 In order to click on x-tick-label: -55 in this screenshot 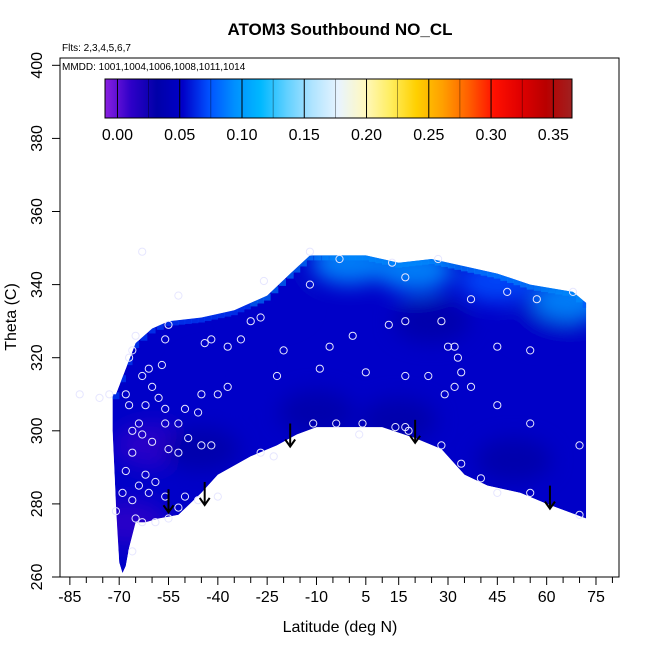, I will do `click(168, 597)`.